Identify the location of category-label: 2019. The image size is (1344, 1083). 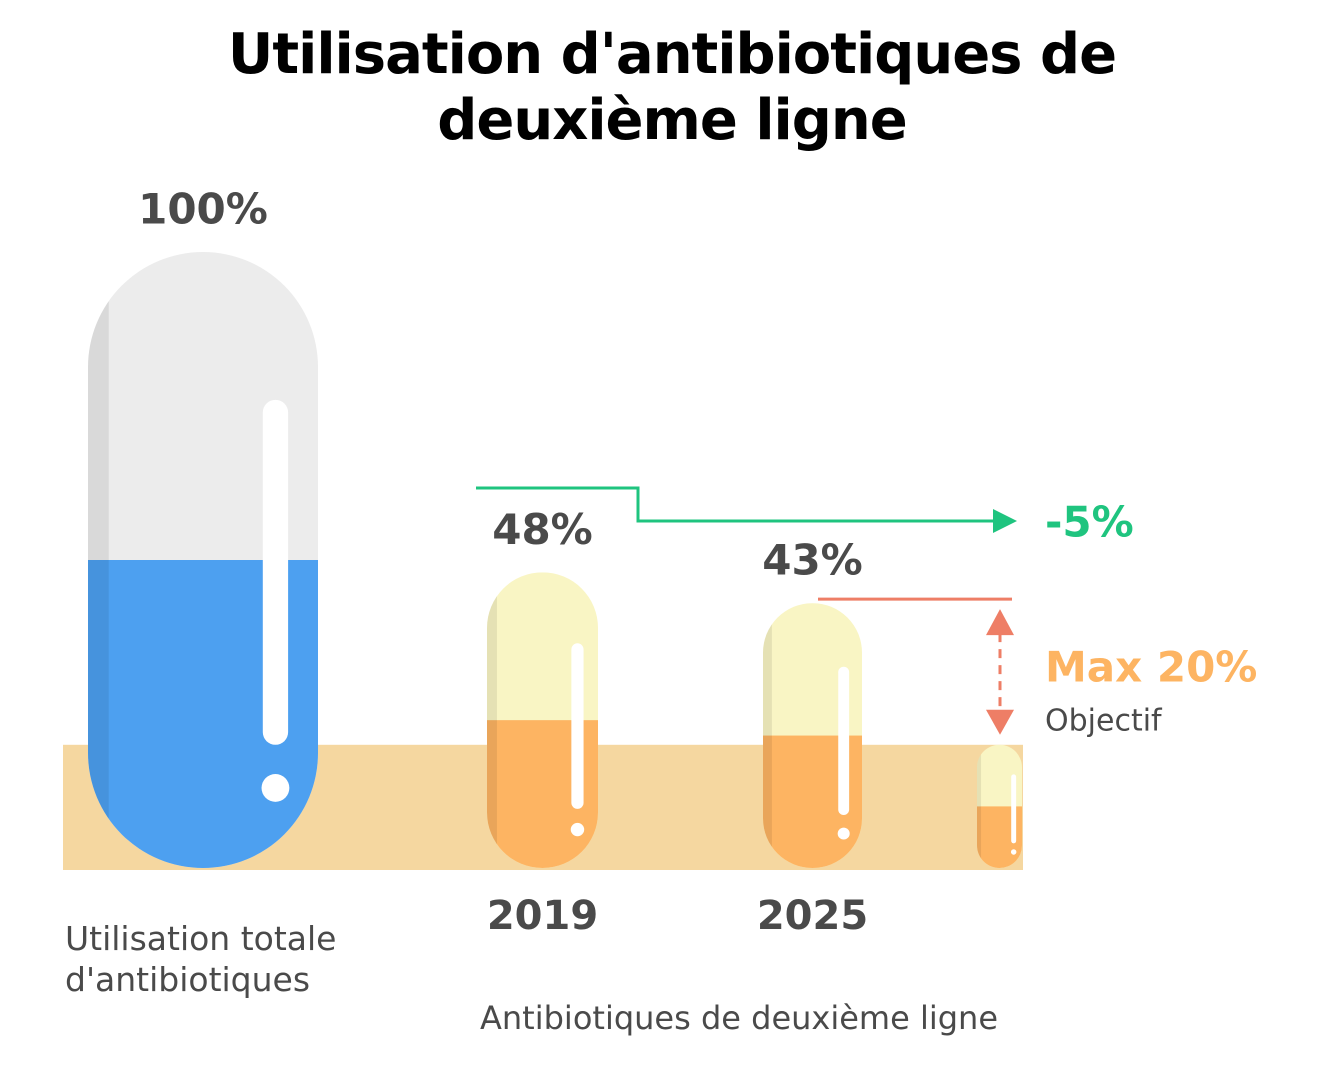
(542, 916).